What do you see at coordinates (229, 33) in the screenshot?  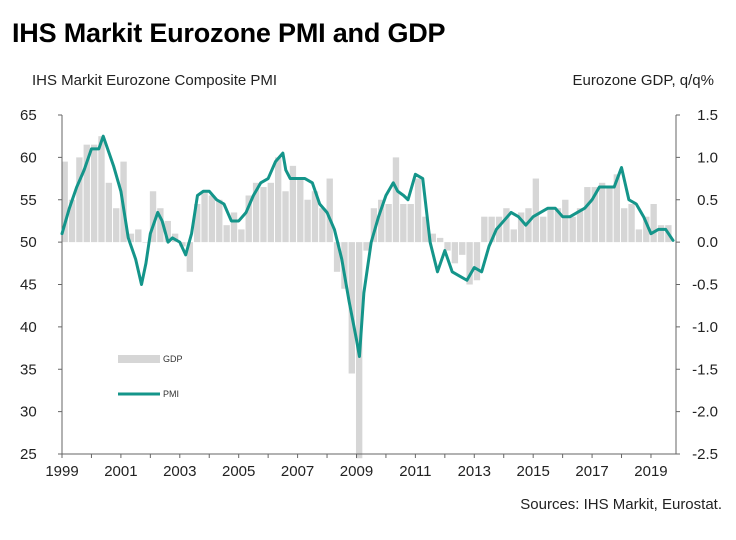 I see `chart-title: IHS Markit Eurozone PMI and GDP` at bounding box center [229, 33].